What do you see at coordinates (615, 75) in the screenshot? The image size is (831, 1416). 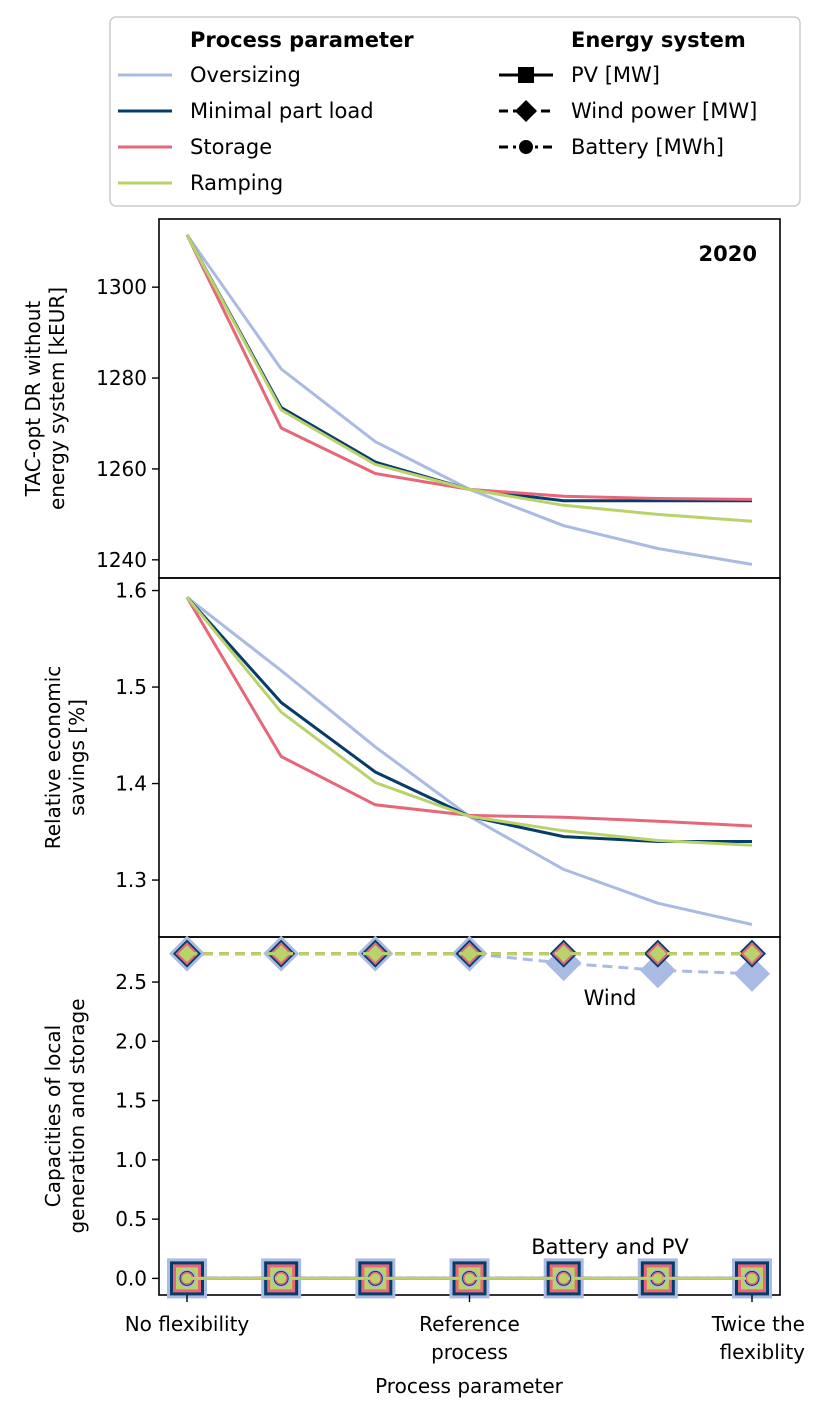 I see `legend-label-square: PV [MW]` at bounding box center [615, 75].